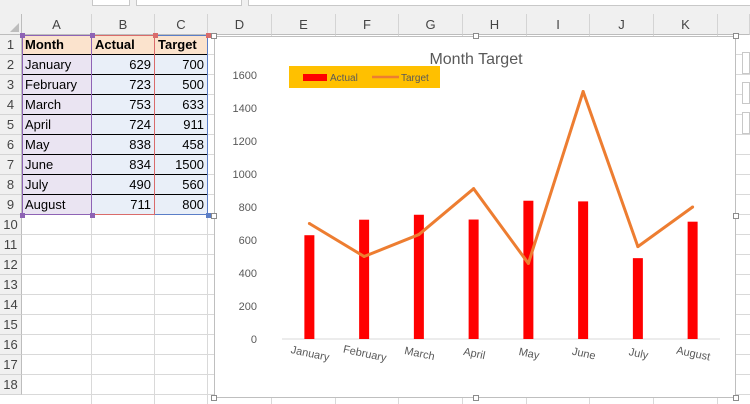 This screenshot has width=750, height=404. Describe the element at coordinates (123, 45) in the screenshot. I see `header-cell-actual: Actual` at that location.